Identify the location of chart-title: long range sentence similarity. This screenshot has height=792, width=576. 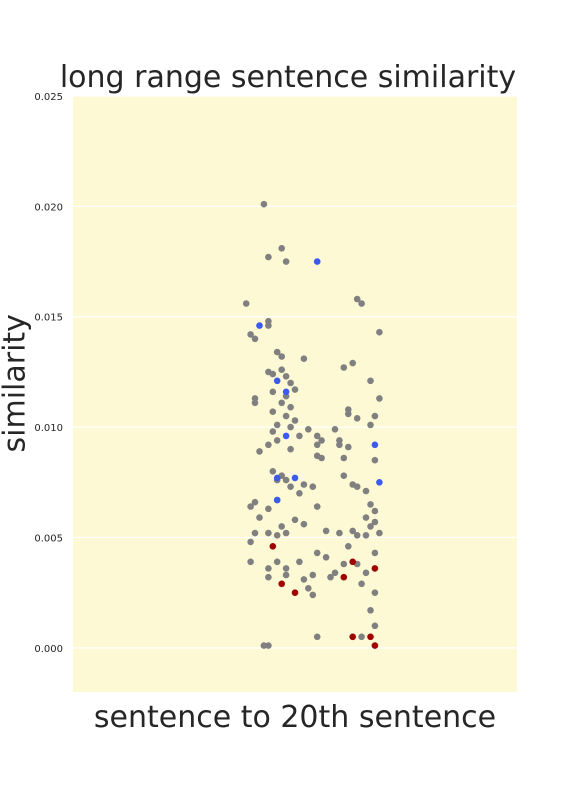
(288, 77).